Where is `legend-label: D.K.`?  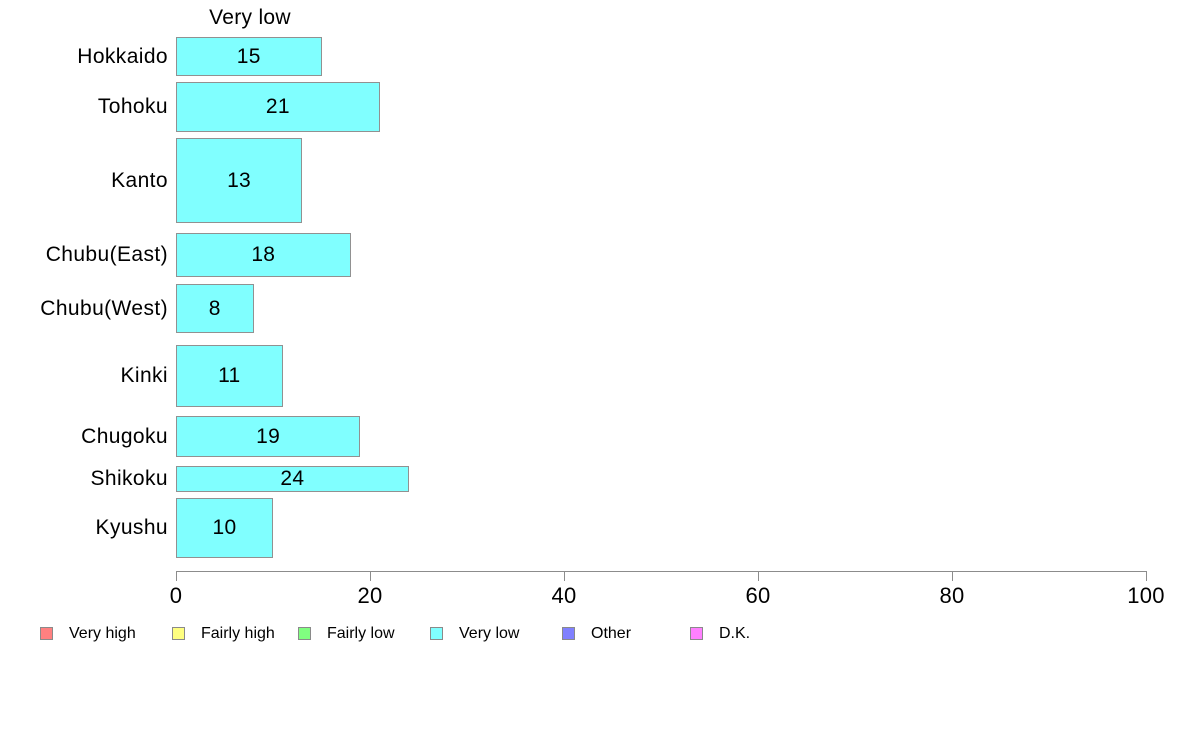
legend-label: D.K. is located at coordinates (735, 633).